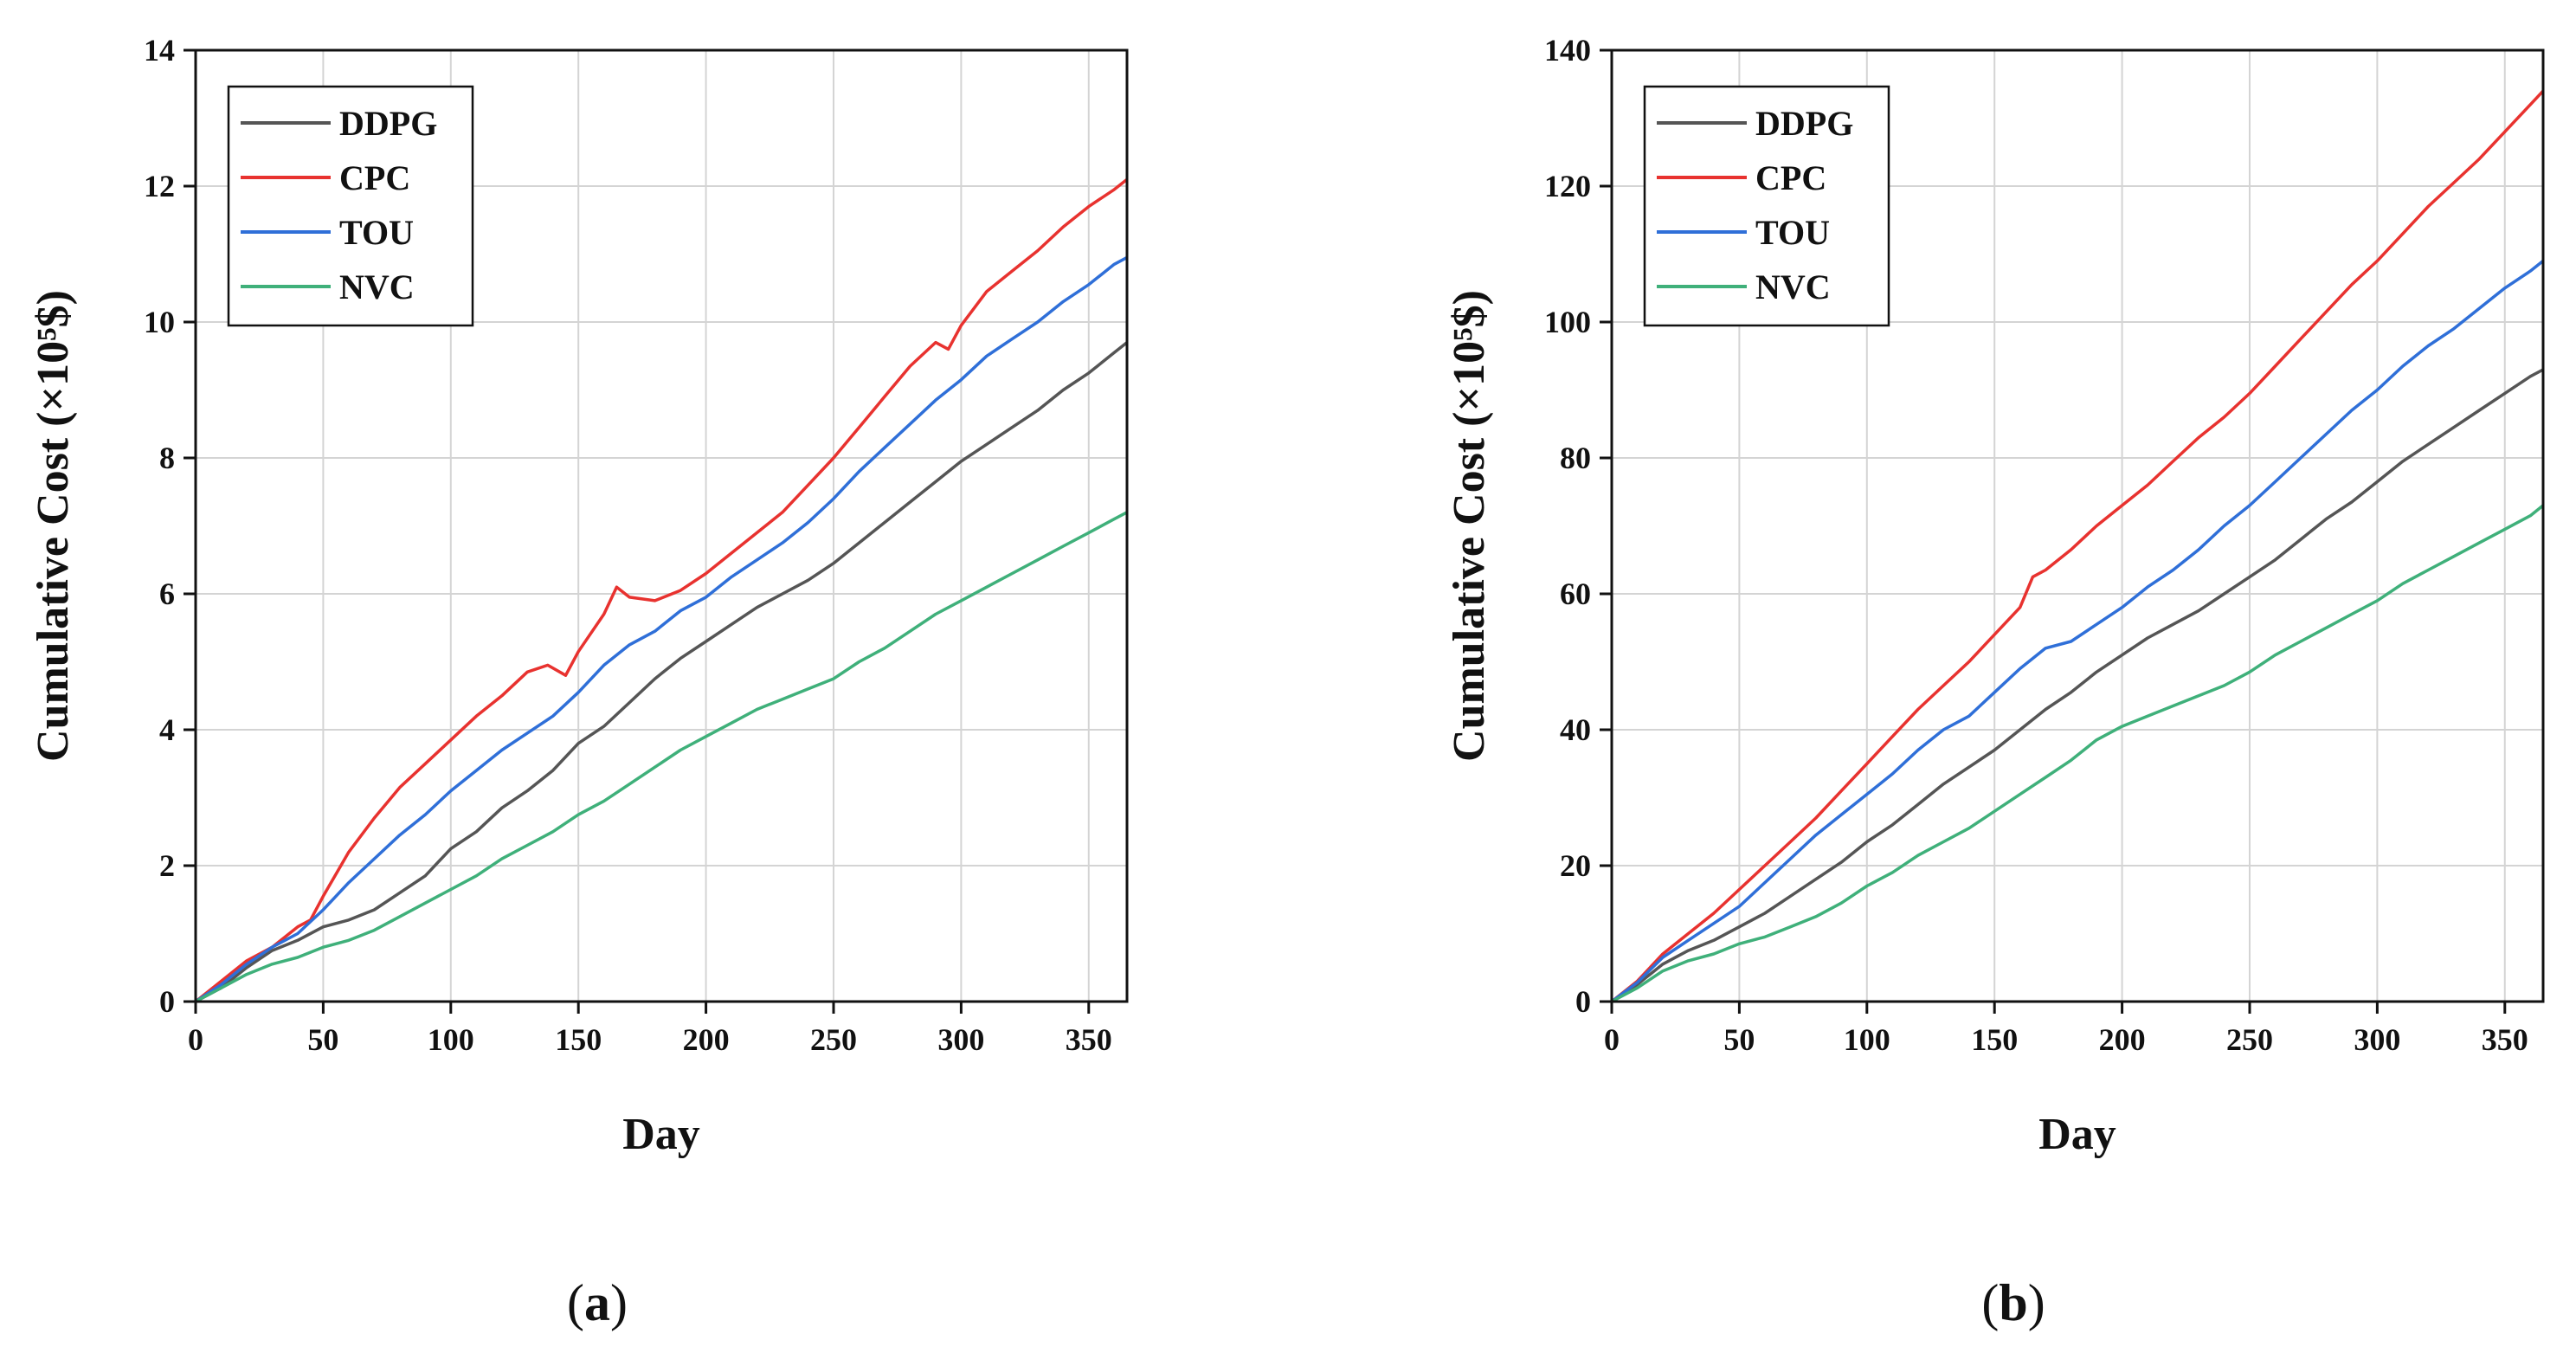 The height and width of the screenshot is (1353, 2576). Describe the element at coordinates (1575, 458) in the screenshot. I see `y-tick-label: 80` at that location.